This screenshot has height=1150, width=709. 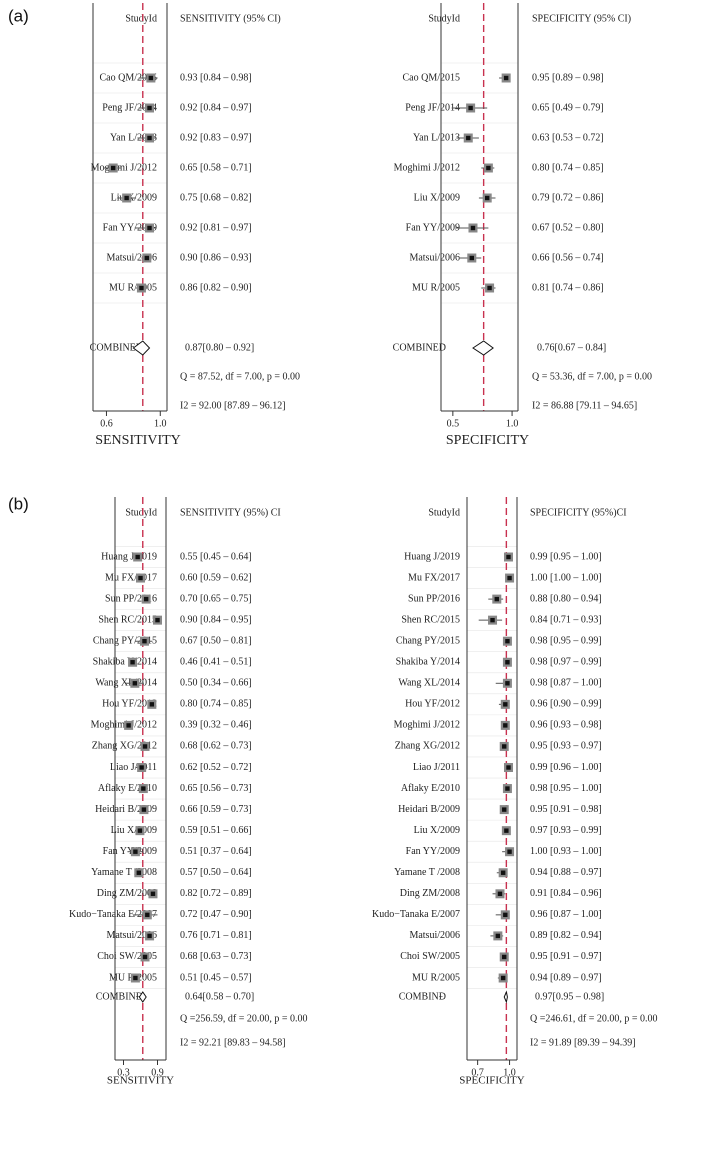 What do you see at coordinates (133, 137) in the screenshot?
I see `study-name: Yan L/2013` at bounding box center [133, 137].